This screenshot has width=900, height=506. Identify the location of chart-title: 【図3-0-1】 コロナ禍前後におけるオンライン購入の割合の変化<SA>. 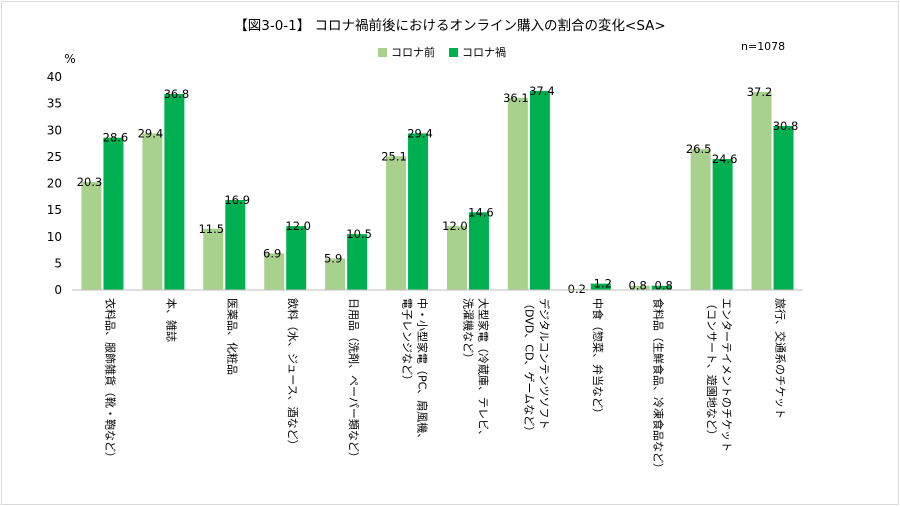
(450, 26).